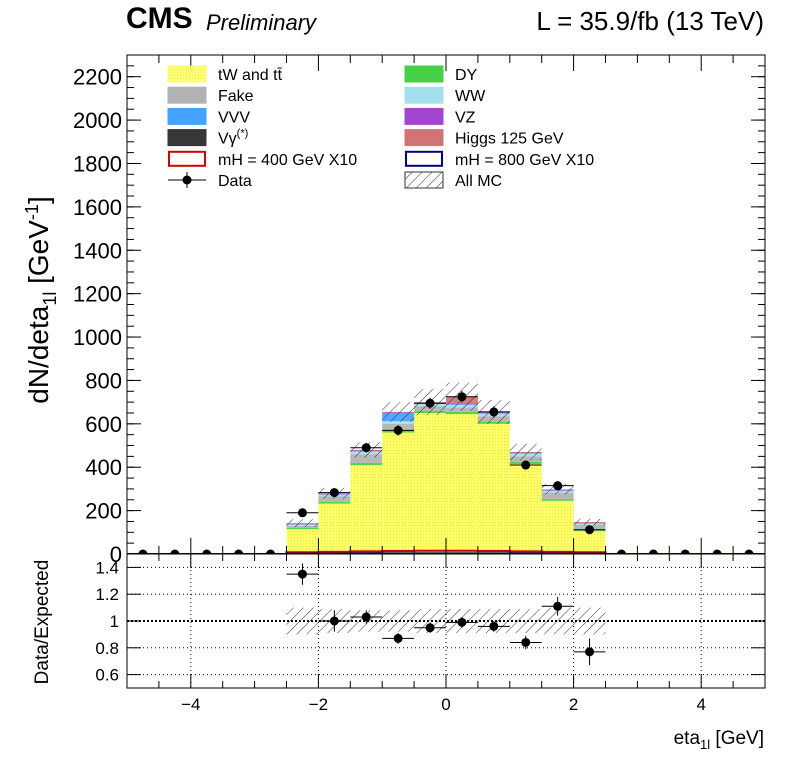 Image resolution: width=796 pixels, height=772 pixels. I want to click on y-tick-label: 800, so click(103, 380).